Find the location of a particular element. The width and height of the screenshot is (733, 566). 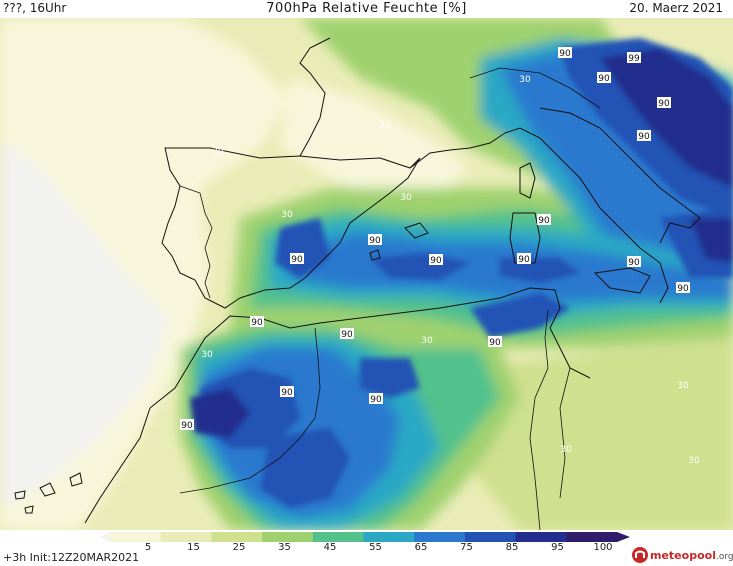

algeria-tunisia-border is located at coordinates (539, 419).